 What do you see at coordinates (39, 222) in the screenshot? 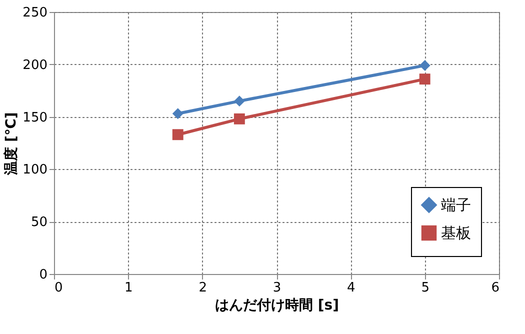
I see `y-tick-label: 50` at bounding box center [39, 222].